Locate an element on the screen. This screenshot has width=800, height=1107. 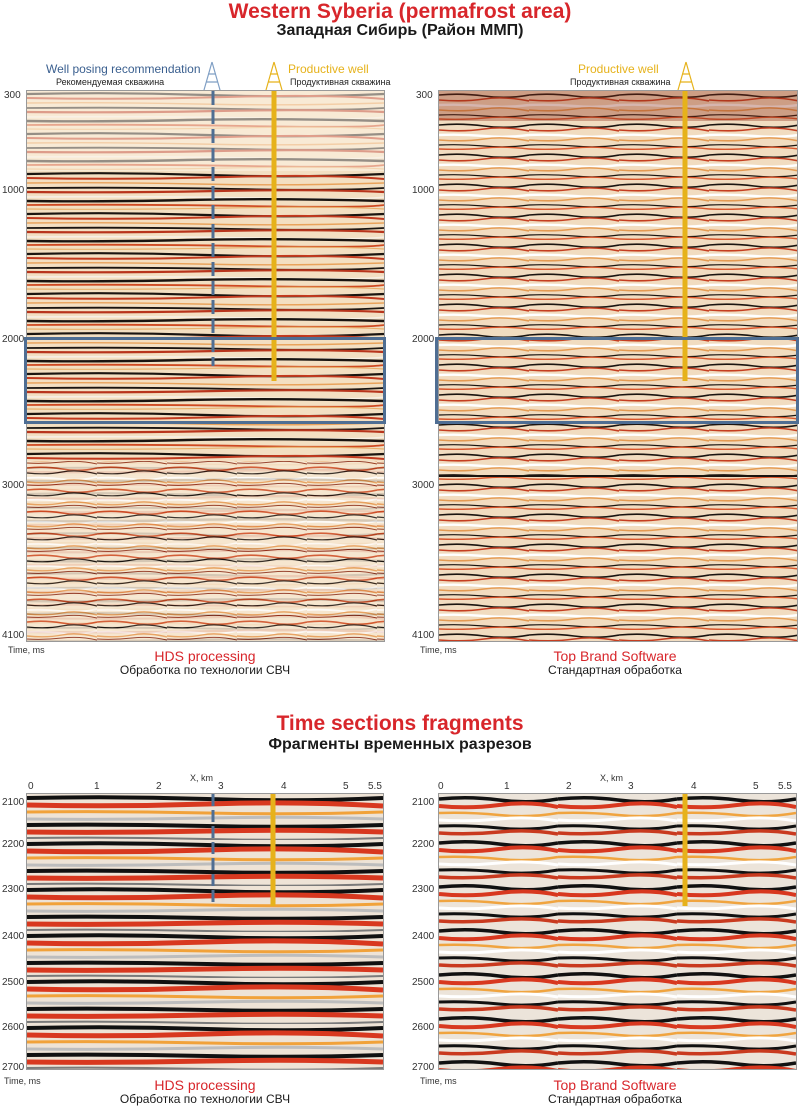
fragment-caption-standard-en: Top Brand Software is located at coordinates (615, 1085).